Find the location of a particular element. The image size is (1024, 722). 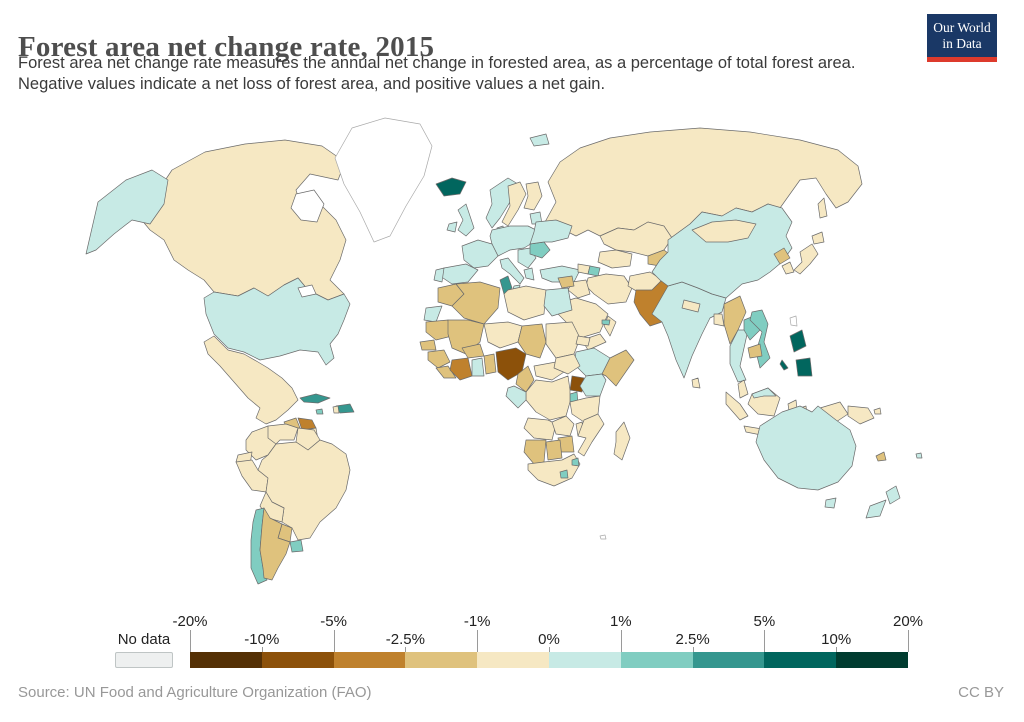

legend-bin-0% to 1% is located at coordinates (584, 660).